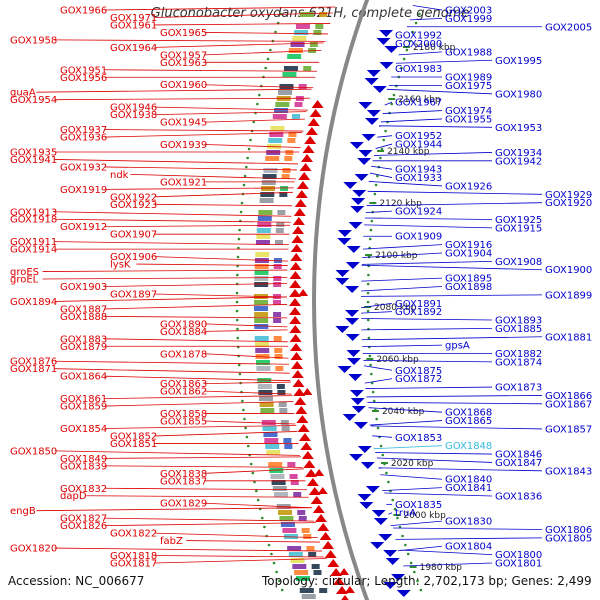 Image resolution: width=600 pixels, height=600 pixels. Describe the element at coordinates (468, 253) in the screenshot. I see `gene-label: GOX1904` at that location.